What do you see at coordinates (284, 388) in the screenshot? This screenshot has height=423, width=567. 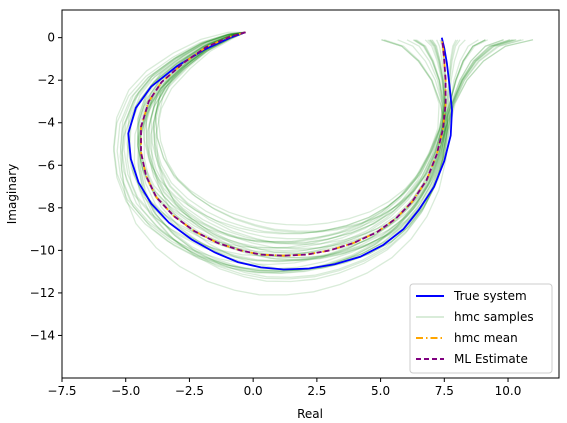 I see `x-axis: −7.5 −5.0 −2.5 0.0 2.5 5.0 7.5 10.0` at bounding box center [284, 388].